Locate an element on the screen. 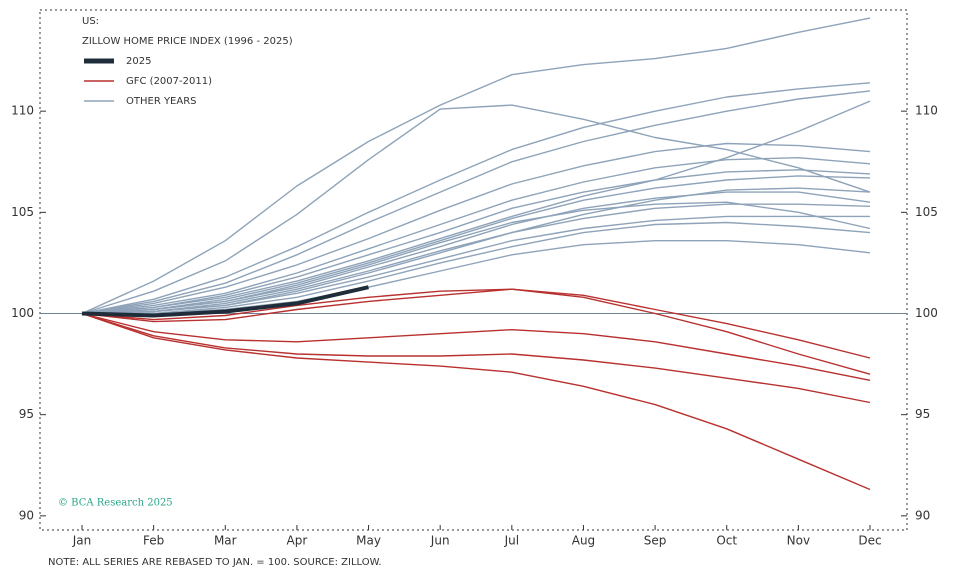 The width and height of the screenshot is (962, 572). y-tick-label: 95 is located at coordinates (26, 414).